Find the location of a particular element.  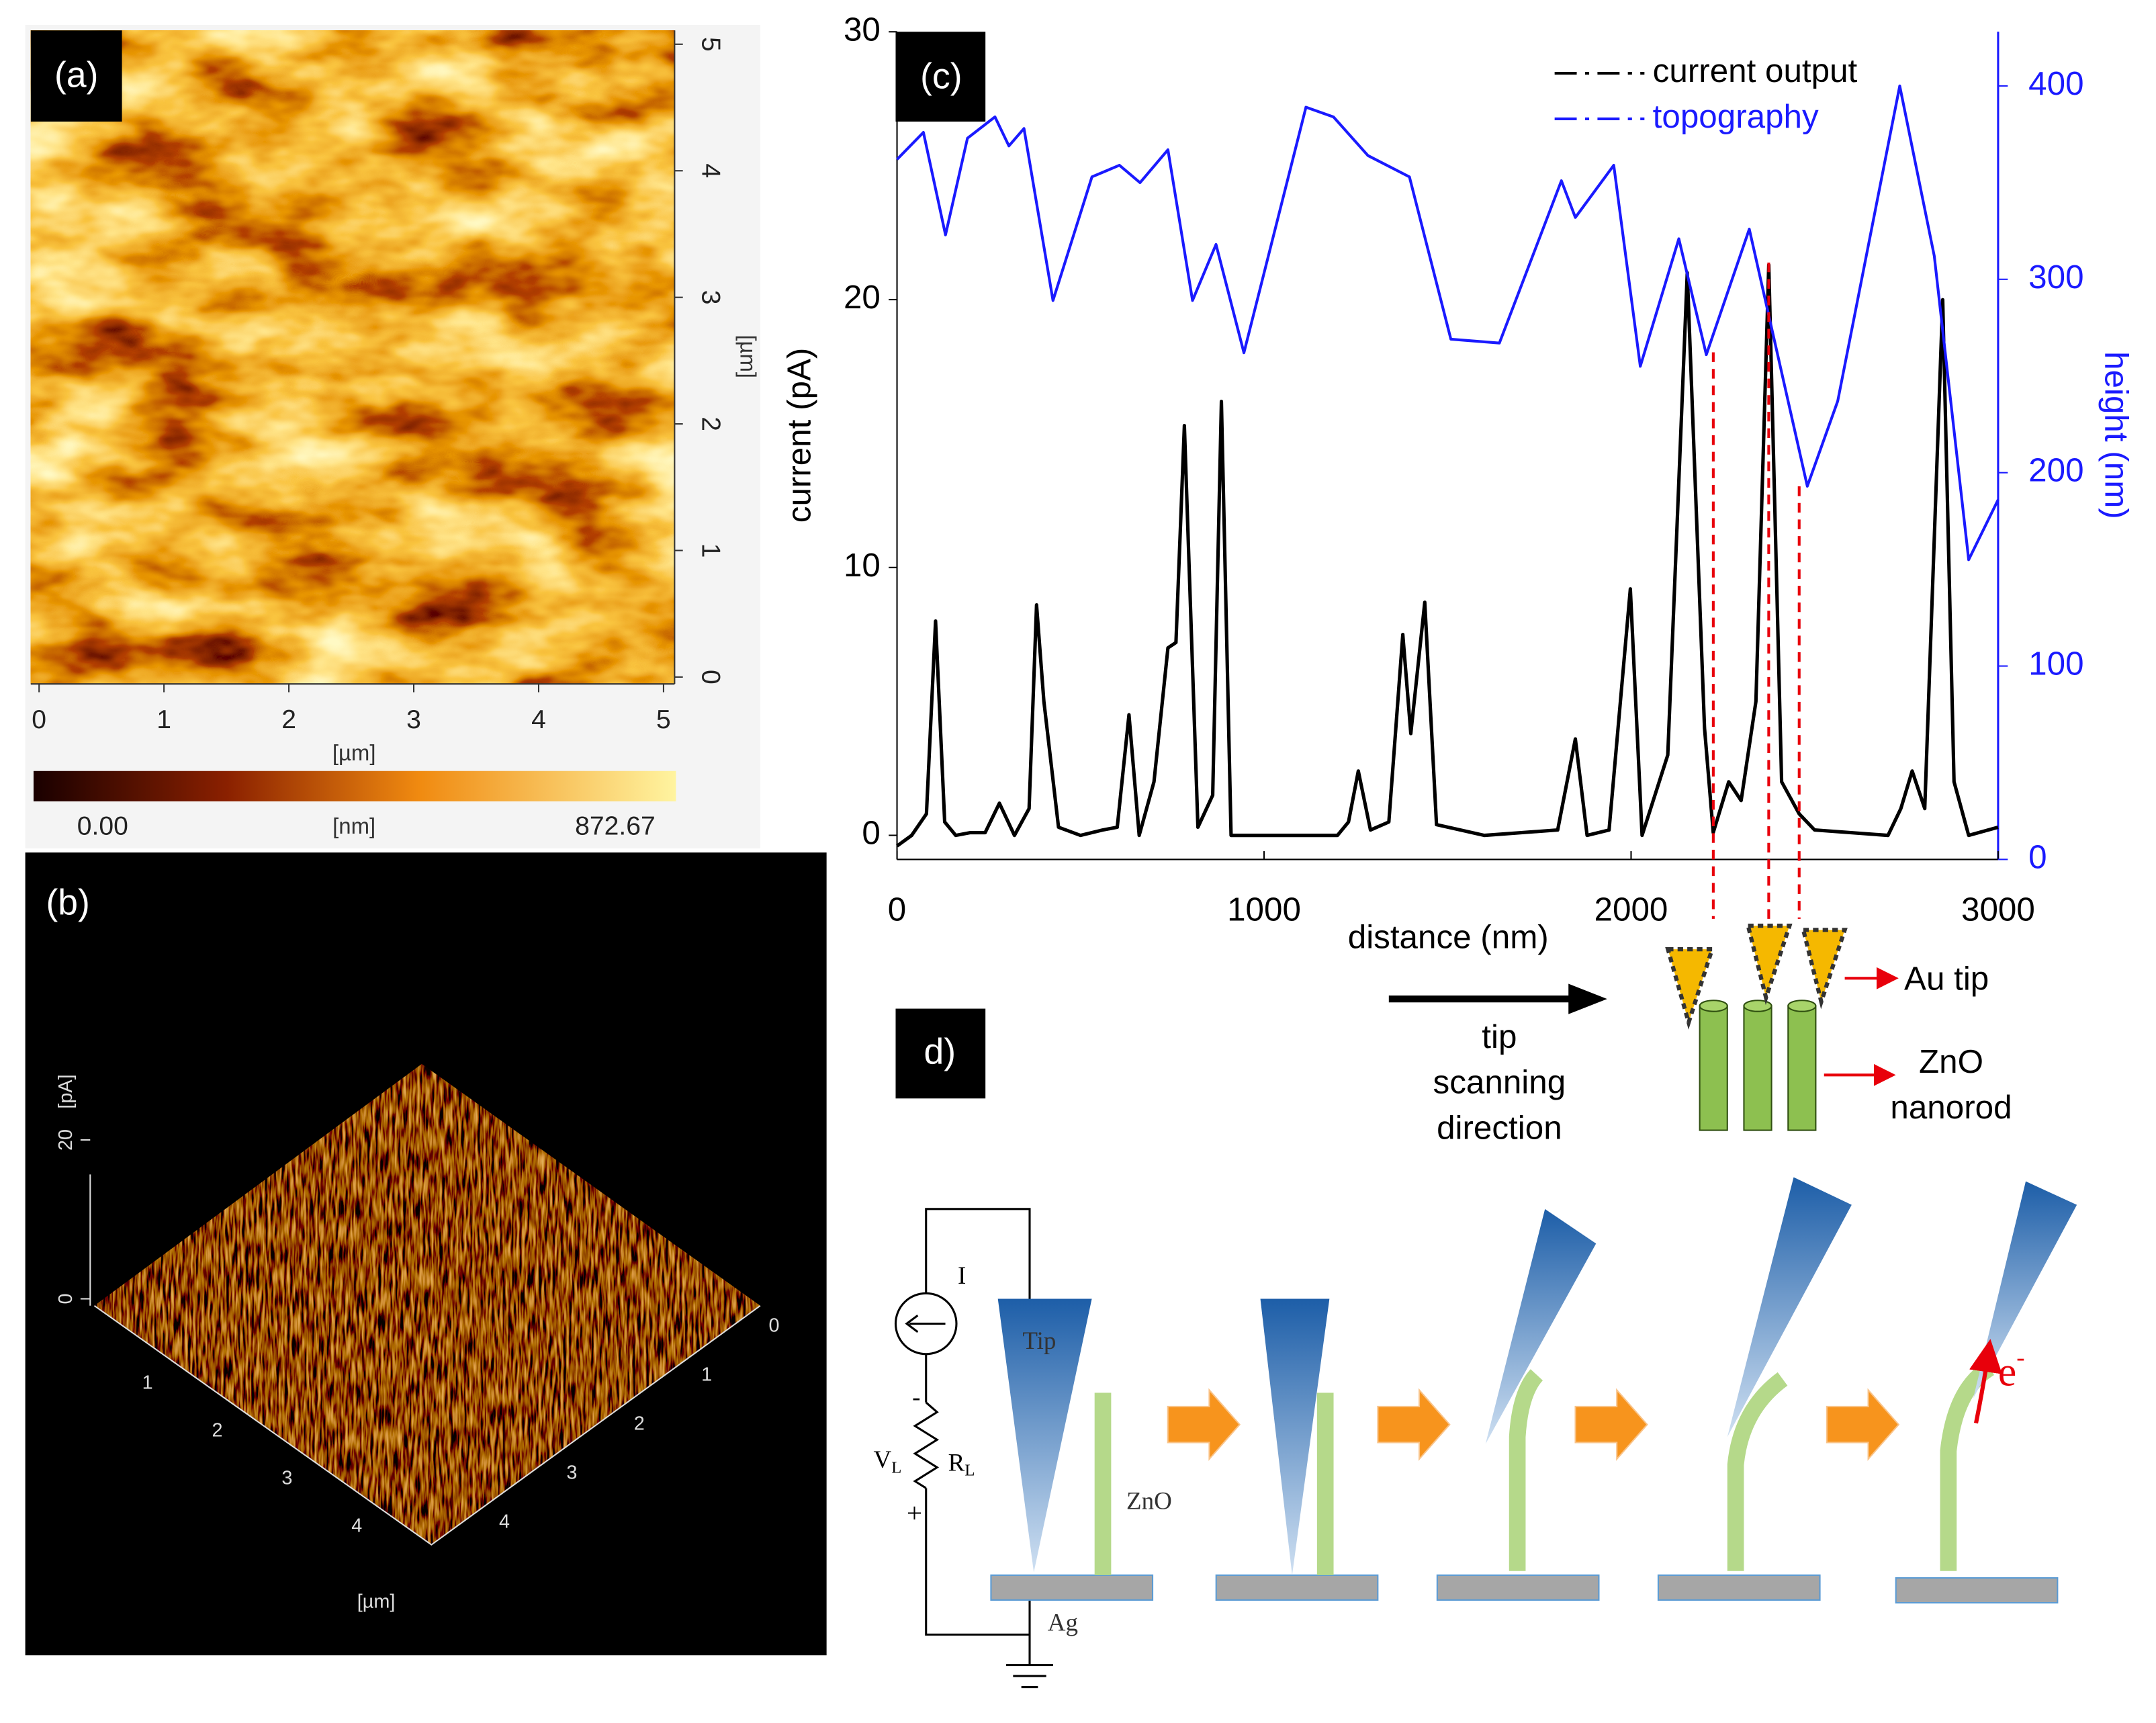

colorbar is located at coordinates (355, 786).